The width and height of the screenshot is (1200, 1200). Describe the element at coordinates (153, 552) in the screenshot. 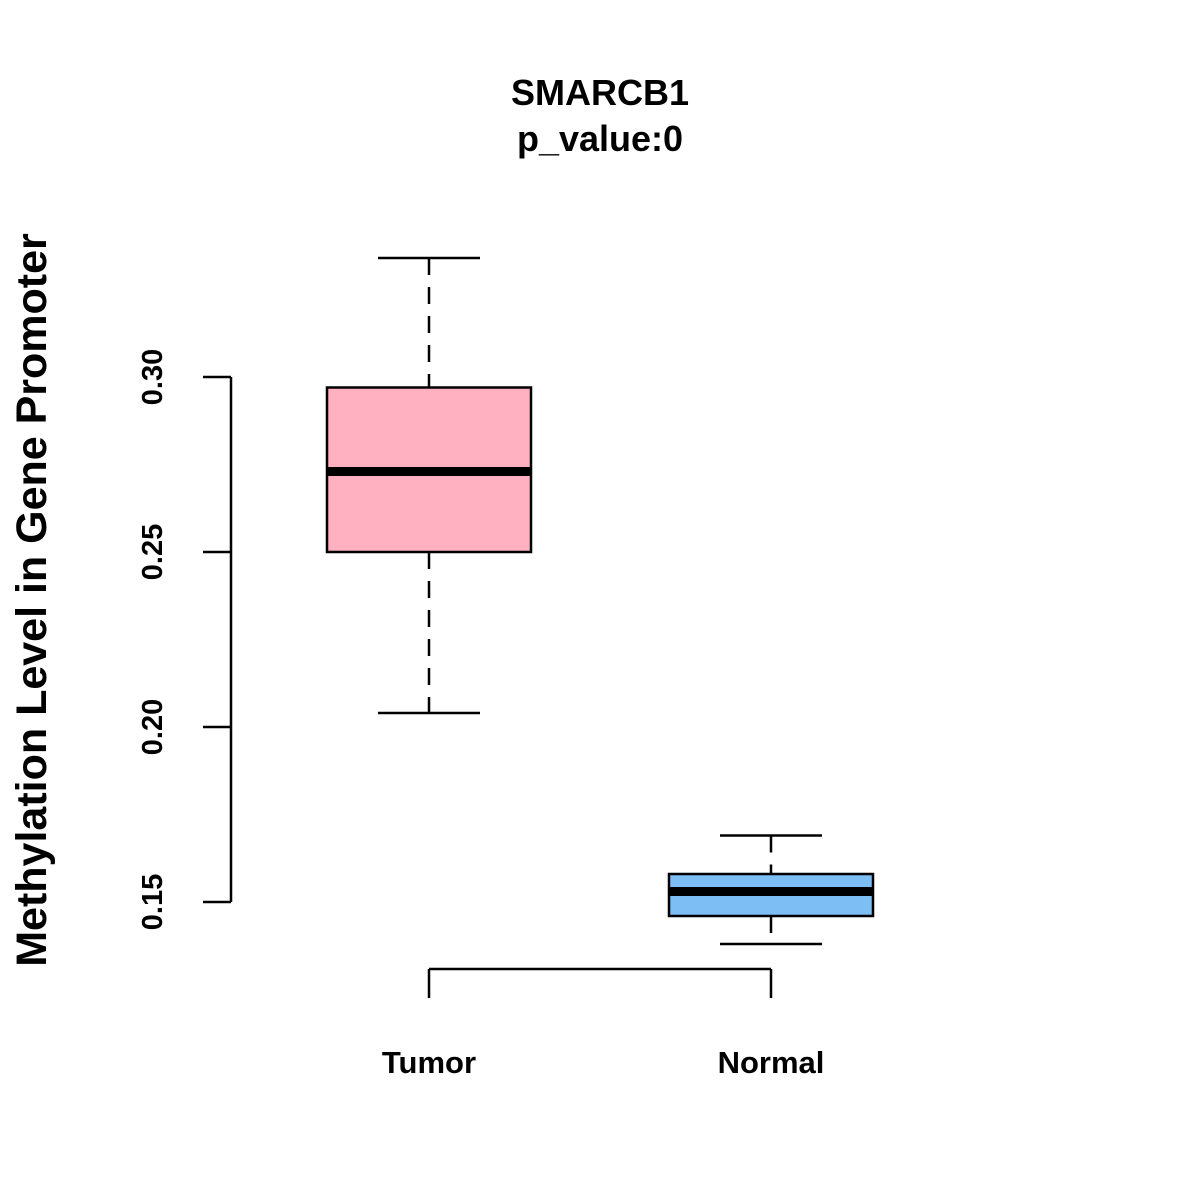

I see `y-tick-label: 0.25` at that location.